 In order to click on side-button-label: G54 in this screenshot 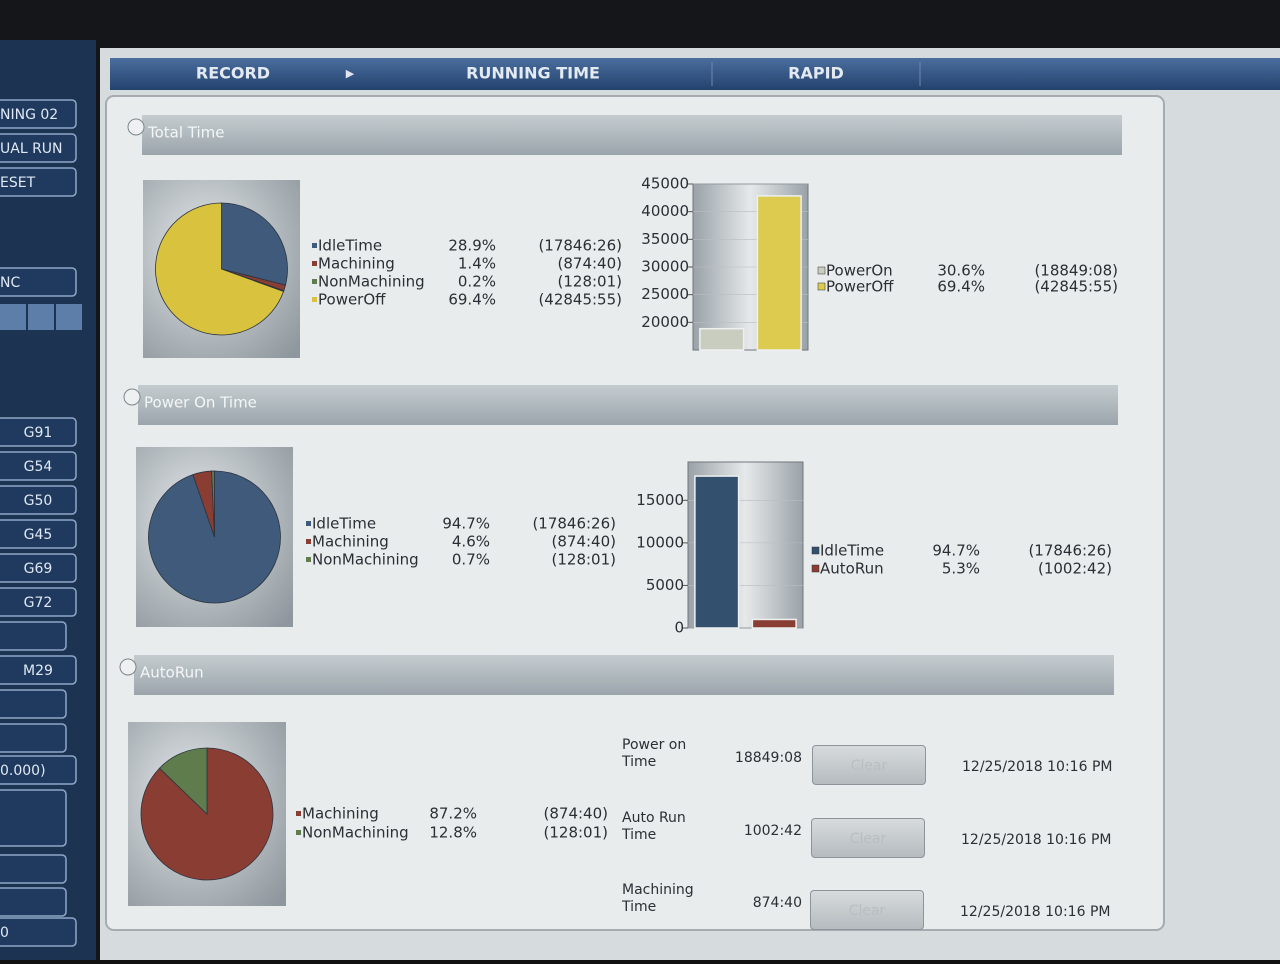, I will do `click(38, 467)`.